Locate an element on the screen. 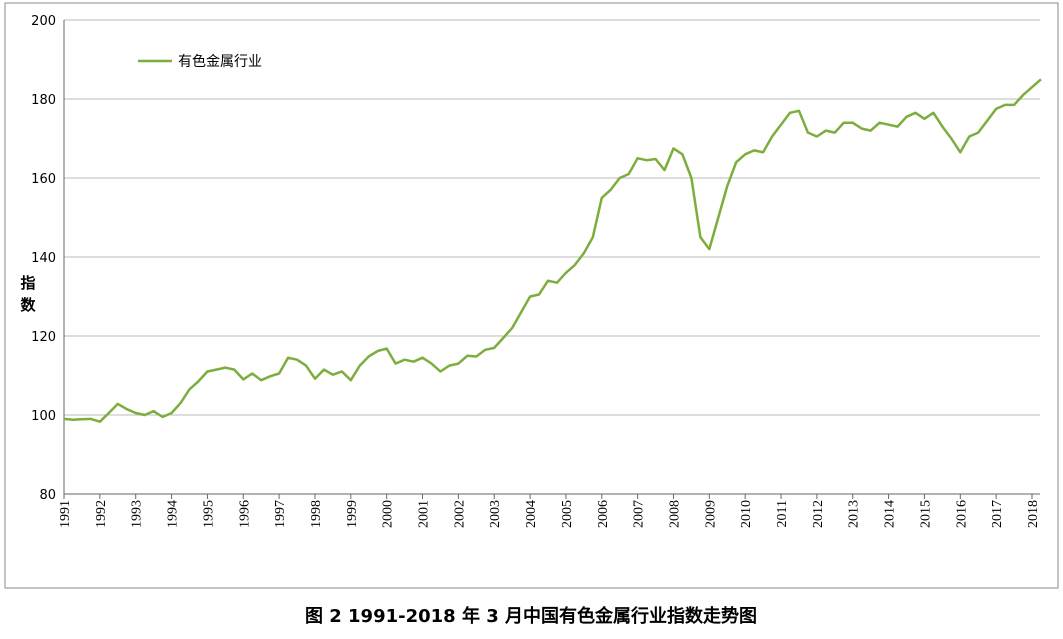 The height and width of the screenshot is (639, 1063). y-tick-label: 100 is located at coordinates (43, 416).